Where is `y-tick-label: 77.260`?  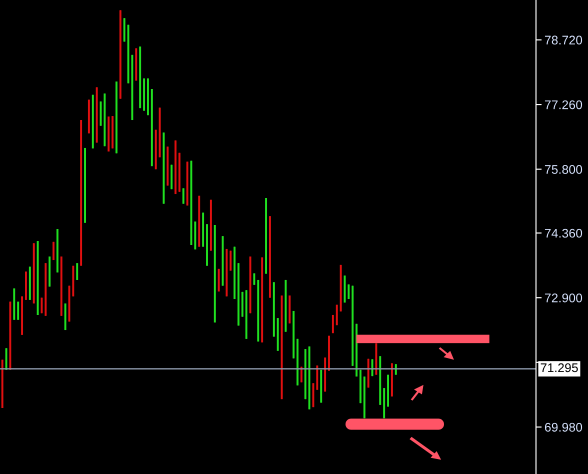
y-tick-label: 77.260 is located at coordinates (563, 105).